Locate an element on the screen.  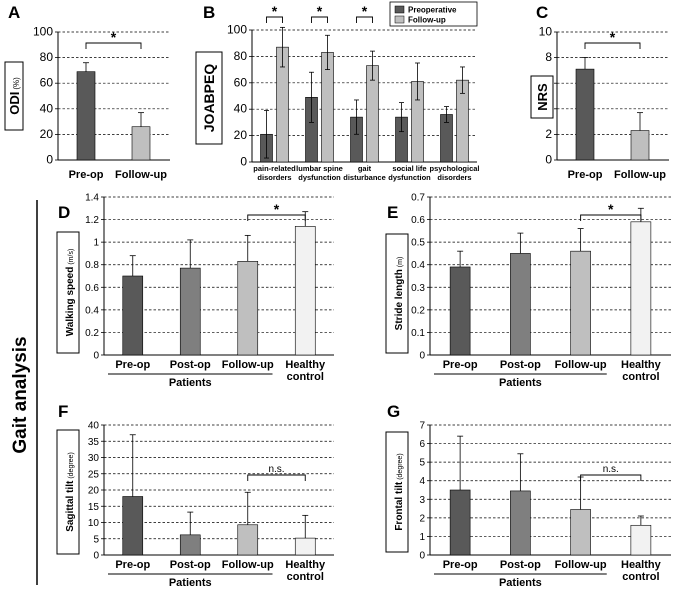
y-axis-label-unit: (m/s) is located at coordinates (71, 257).